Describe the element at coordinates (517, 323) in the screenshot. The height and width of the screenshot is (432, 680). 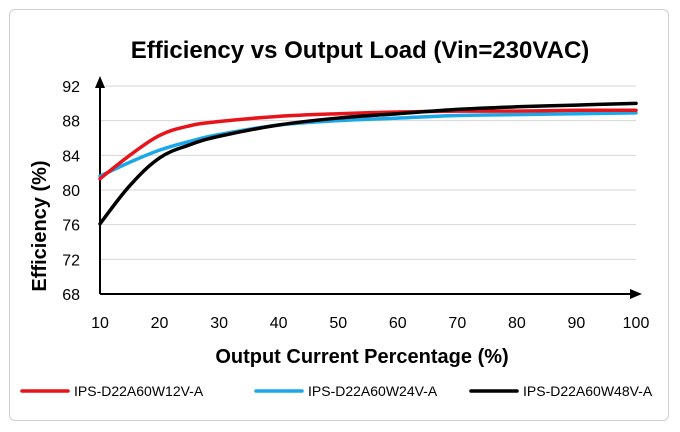
I see `x-tick-label: 80` at that location.